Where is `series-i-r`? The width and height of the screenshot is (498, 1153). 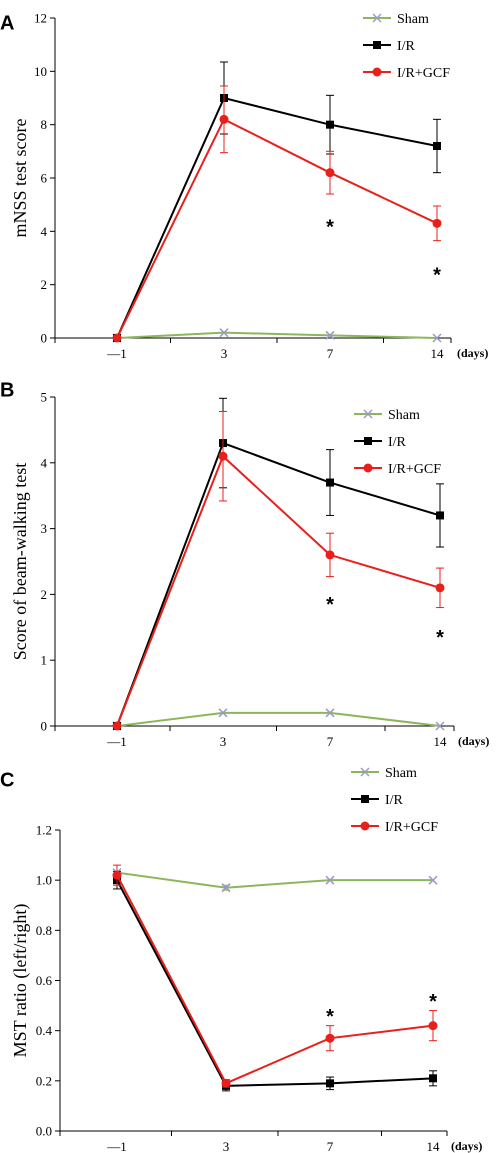
series-i-r is located at coordinates (275, 981).